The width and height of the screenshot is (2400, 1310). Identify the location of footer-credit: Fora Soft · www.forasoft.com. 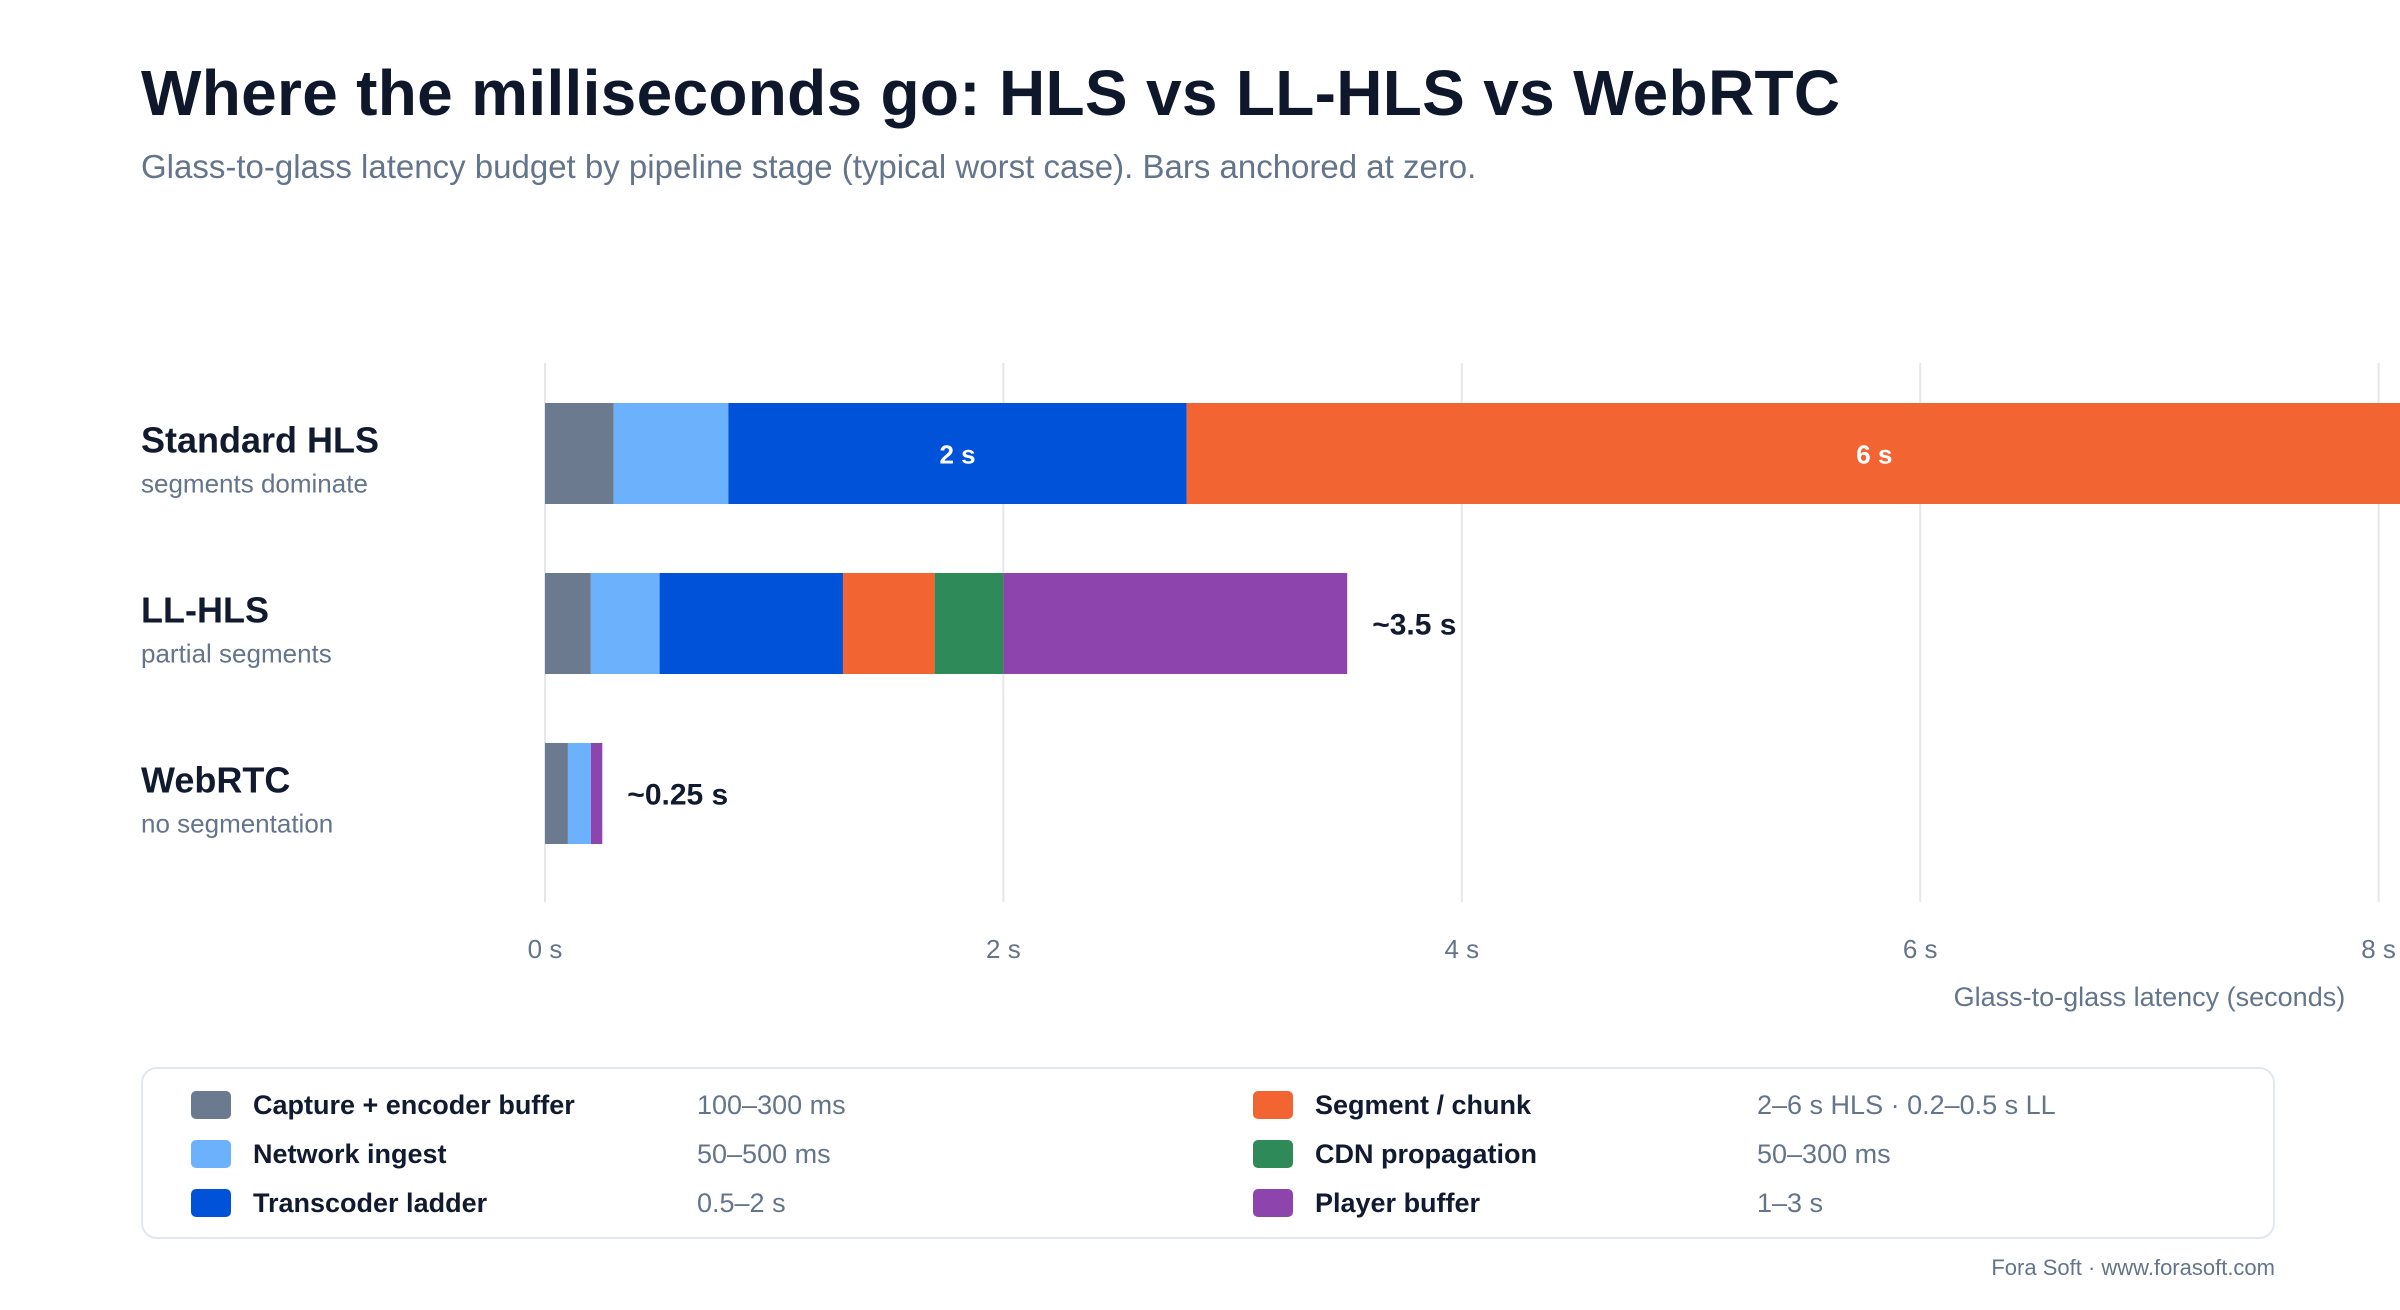
(2133, 1267).